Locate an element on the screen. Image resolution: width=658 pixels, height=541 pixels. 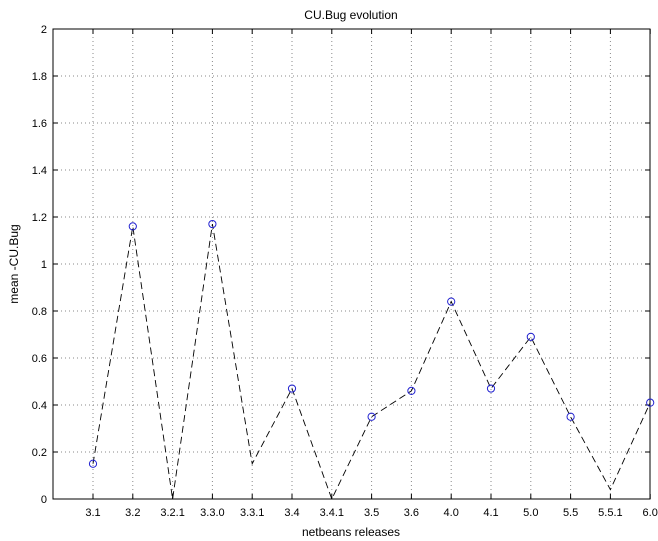
x-tick-label: 4.0 is located at coordinates (451, 513).